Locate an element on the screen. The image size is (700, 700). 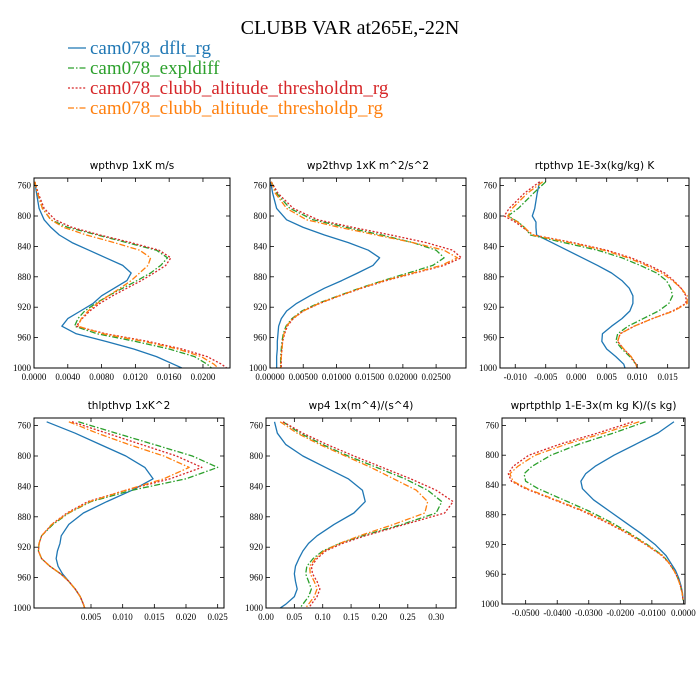
x-tick-label: 0.000 is located at coordinates (576, 377).